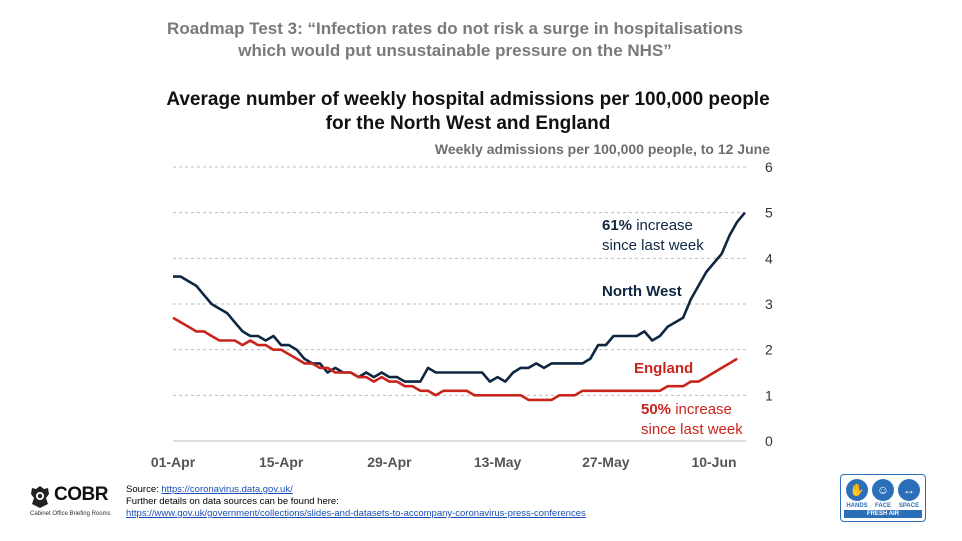 This screenshot has height=541, width=962. I want to click on hands-face-space-logo: ✋ ☺ ↔ HANDS FACE SPACE FRESH AIR, so click(883, 498).